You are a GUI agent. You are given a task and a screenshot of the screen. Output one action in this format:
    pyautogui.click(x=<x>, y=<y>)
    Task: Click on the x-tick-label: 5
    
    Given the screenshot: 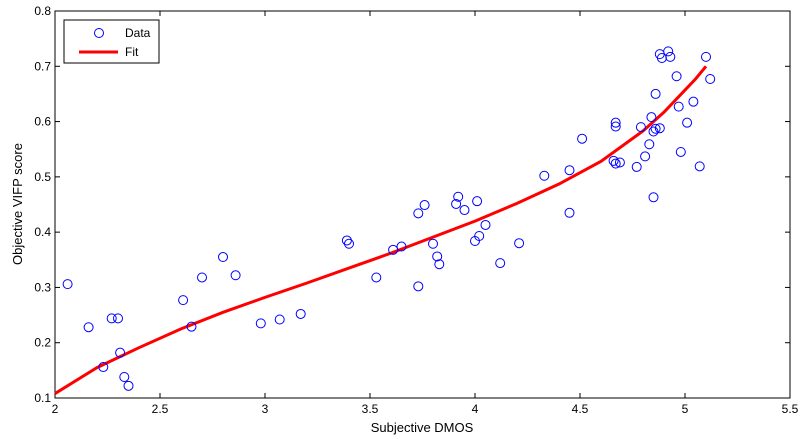 What is the action you would take?
    pyautogui.click(x=685, y=409)
    